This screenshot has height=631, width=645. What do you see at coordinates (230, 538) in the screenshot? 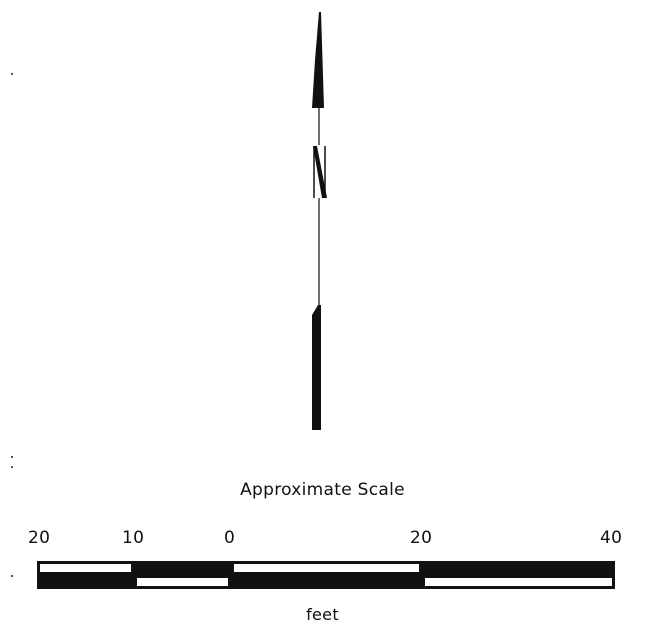
I see `scale-tick-label: 0` at bounding box center [230, 538].